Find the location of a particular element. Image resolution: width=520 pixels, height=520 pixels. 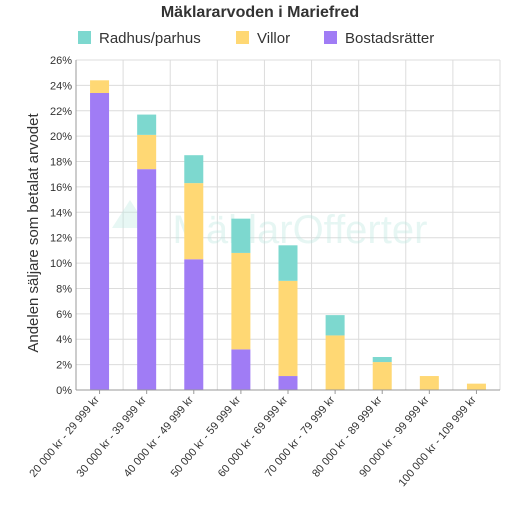

chart-title: Mäklararvoden i Mariefred is located at coordinates (260, 12).